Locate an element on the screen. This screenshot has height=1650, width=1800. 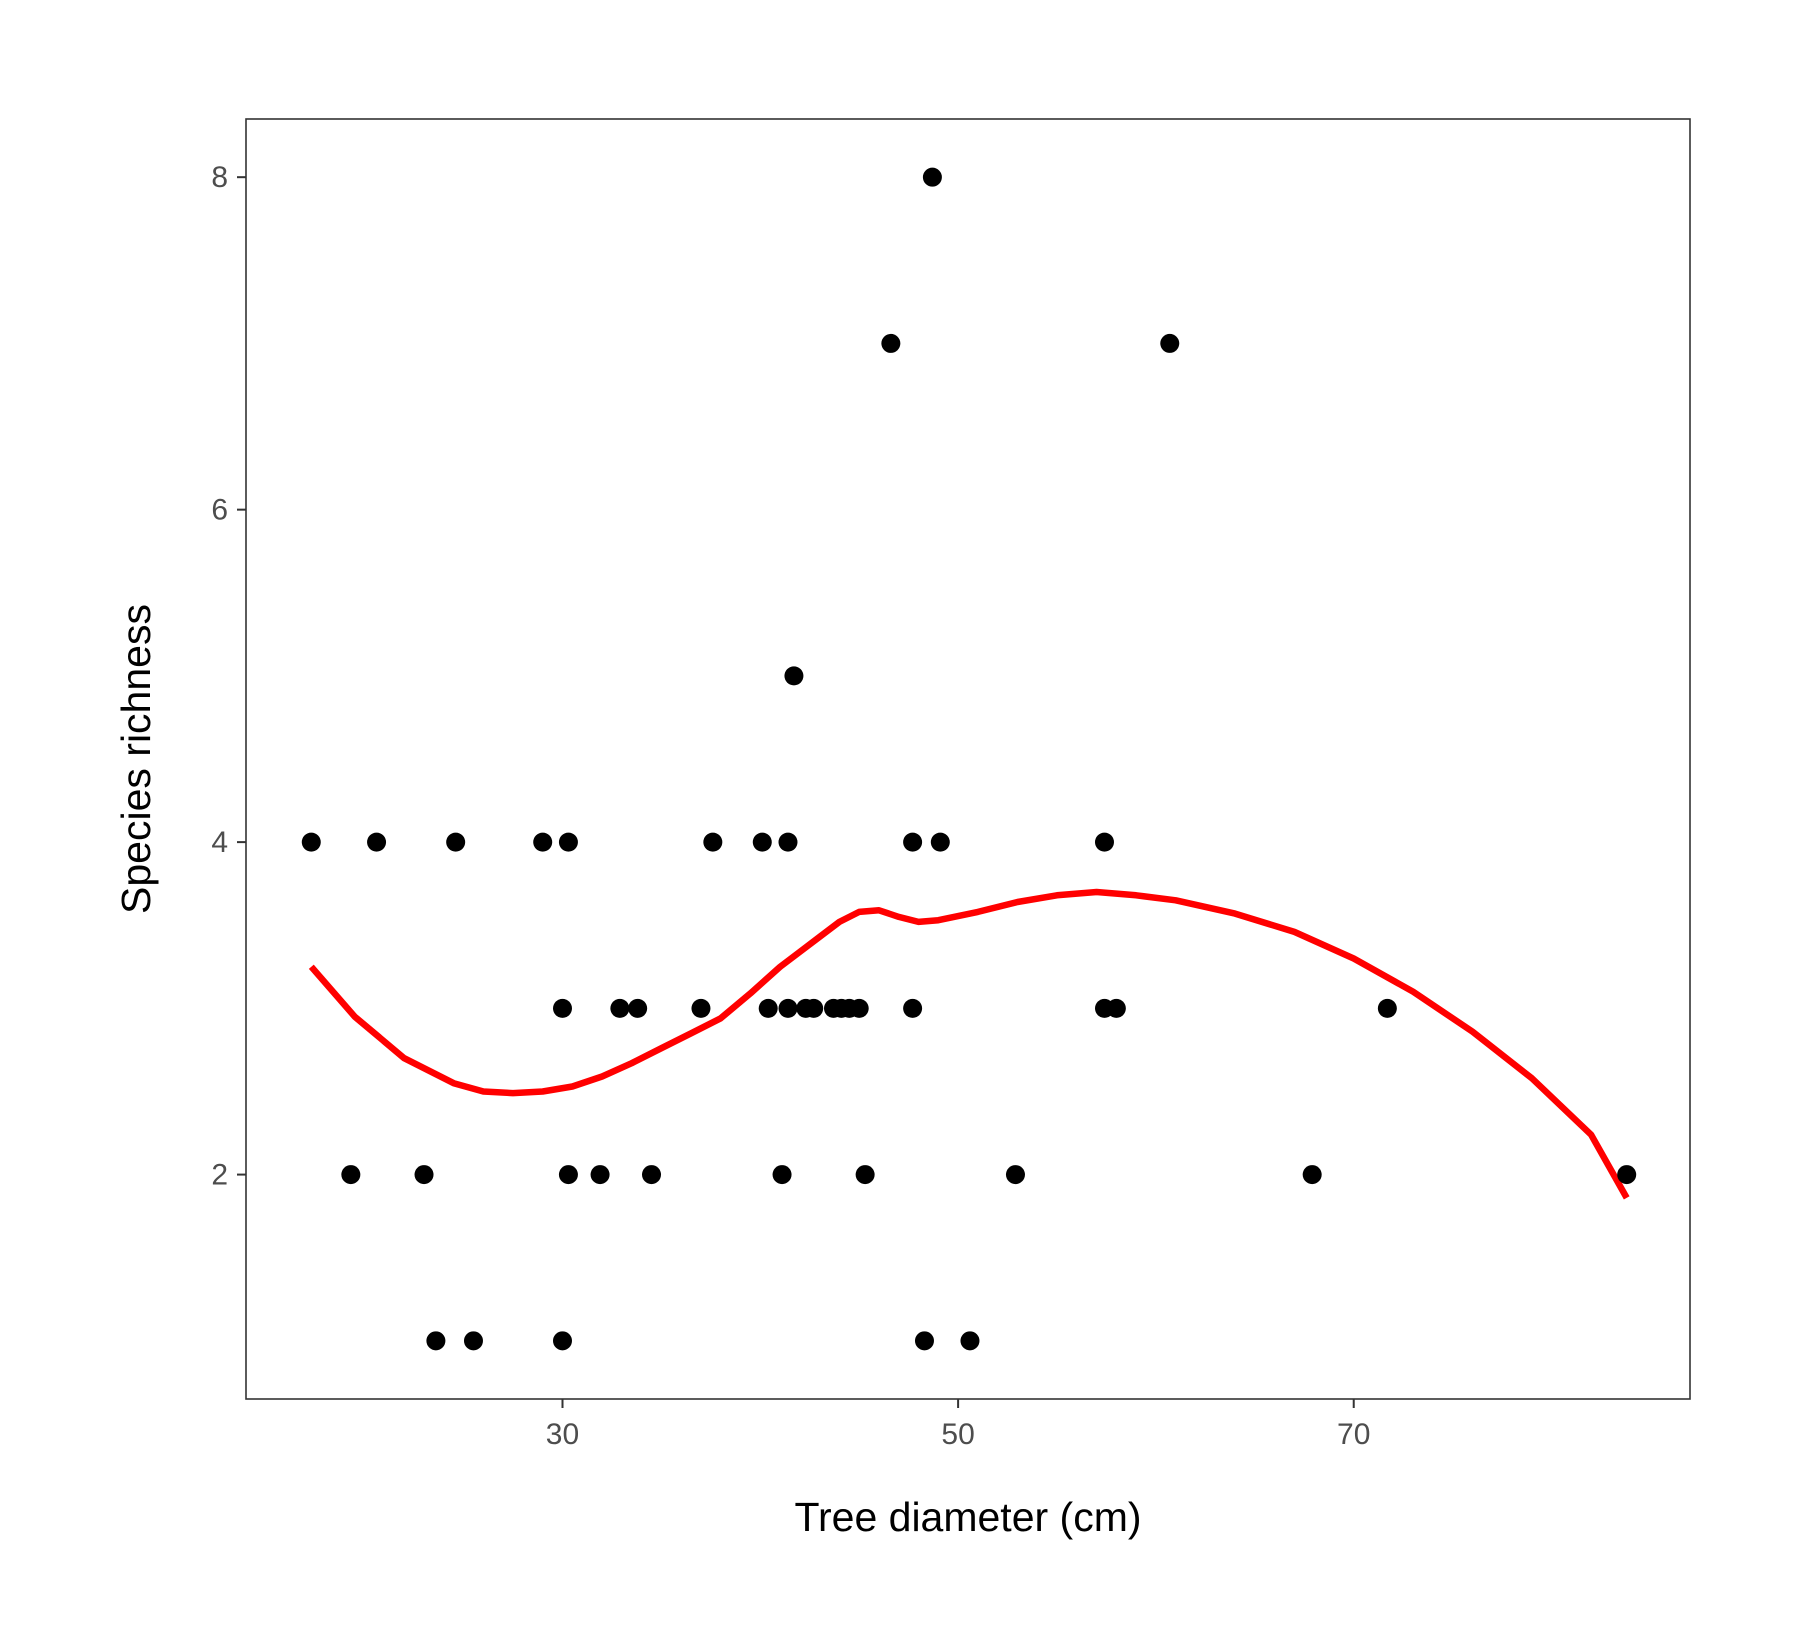
x-axis: 30 50 70 is located at coordinates (958, 1425).